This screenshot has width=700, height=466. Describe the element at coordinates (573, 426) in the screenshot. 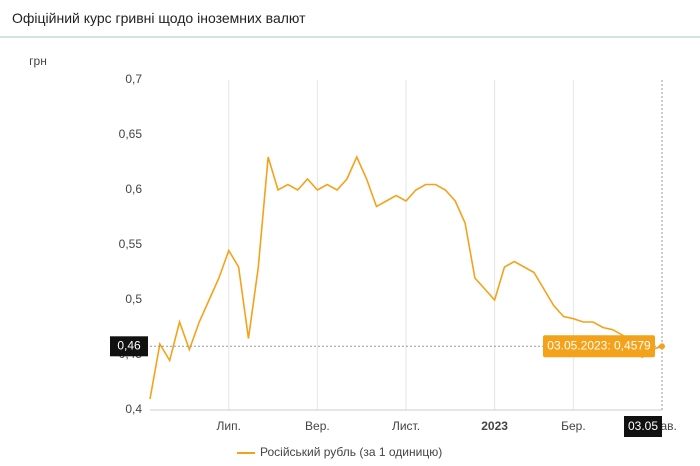

I see `x-tick-label: Бер.` at that location.